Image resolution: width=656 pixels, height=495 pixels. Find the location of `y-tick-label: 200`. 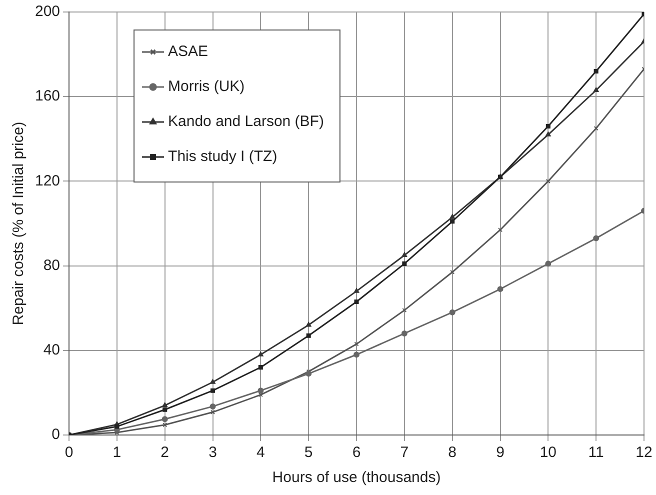

y-tick-label: 200 is located at coordinates (47, 11).